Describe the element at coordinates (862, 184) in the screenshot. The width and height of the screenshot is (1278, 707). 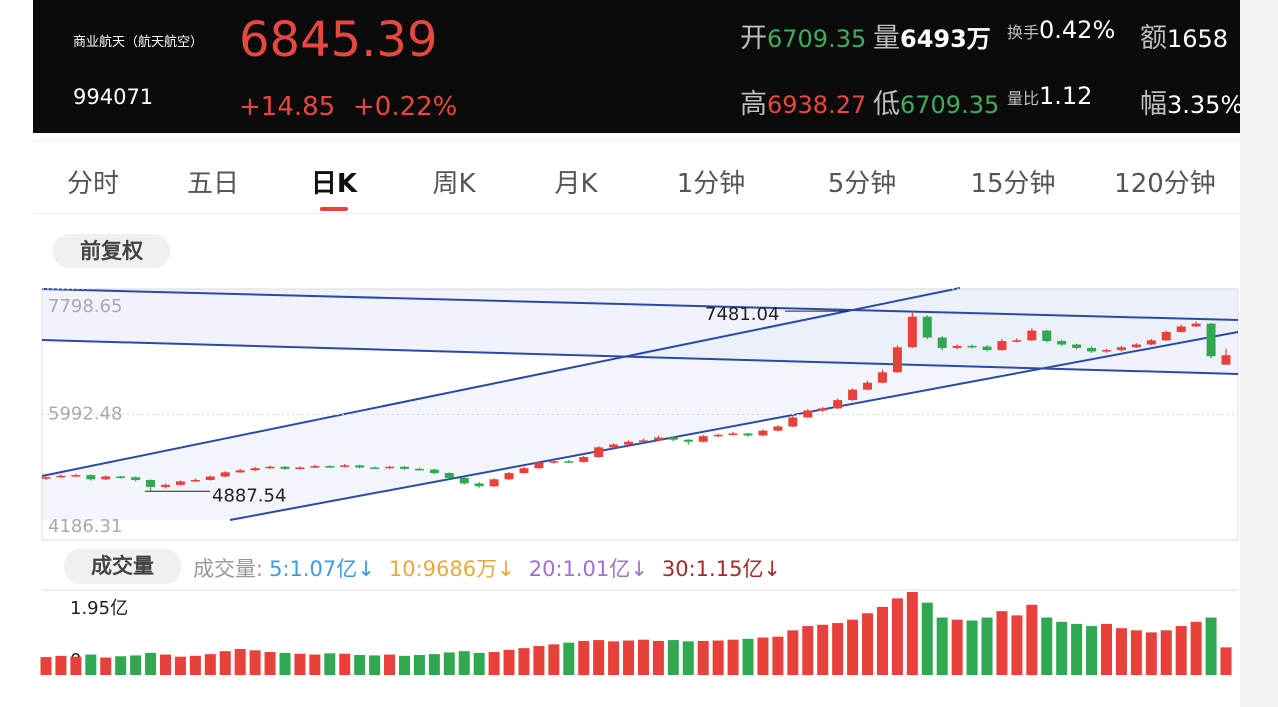
I see `tab: 5分钟` at that location.